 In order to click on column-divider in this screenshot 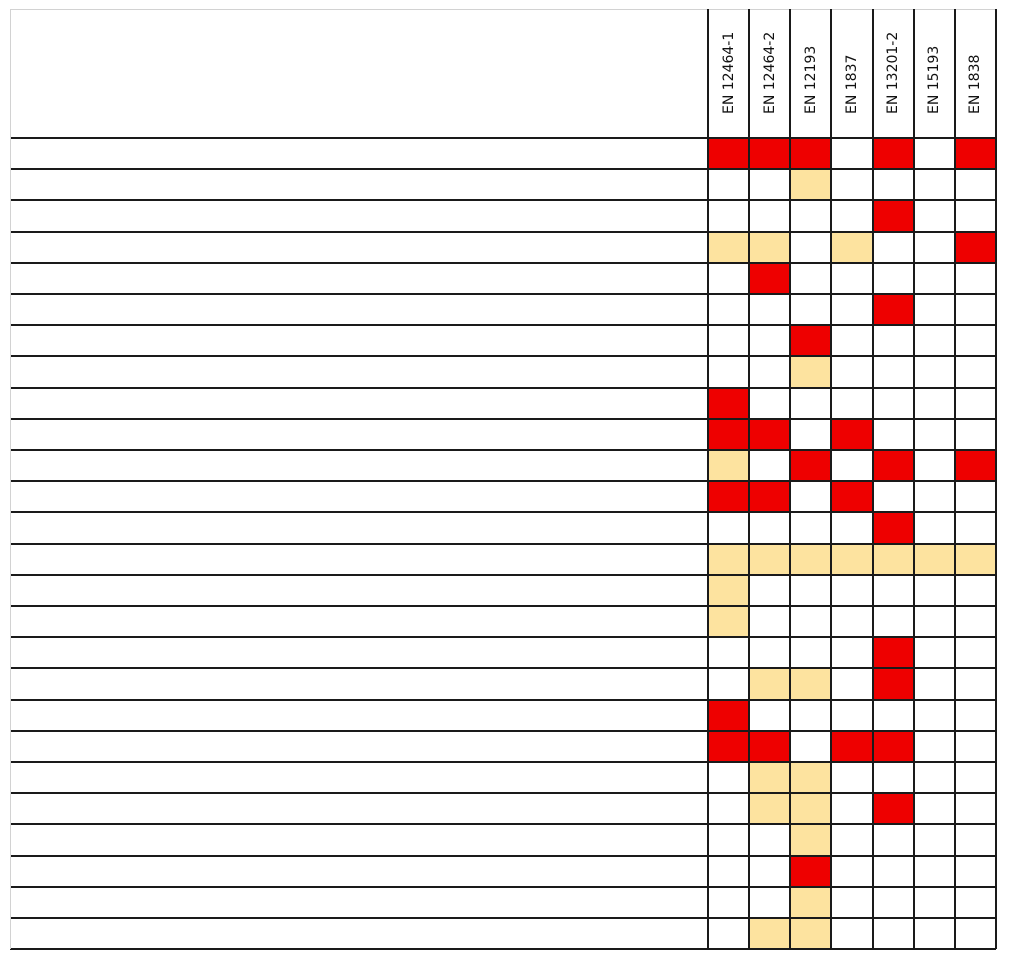, I will do `click(872, 479)`.